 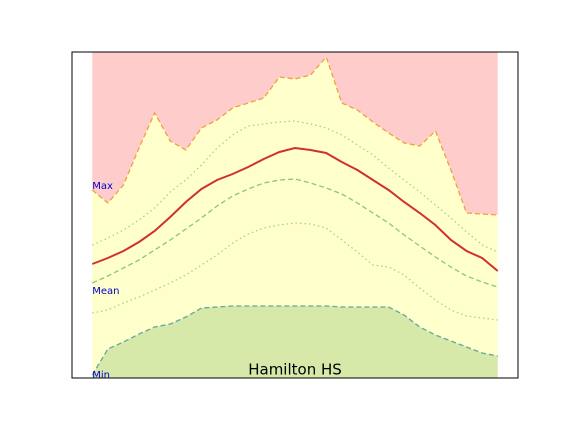 What do you see at coordinates (295, 370) in the screenshot?
I see `chart-title: Hamilton HS` at bounding box center [295, 370].